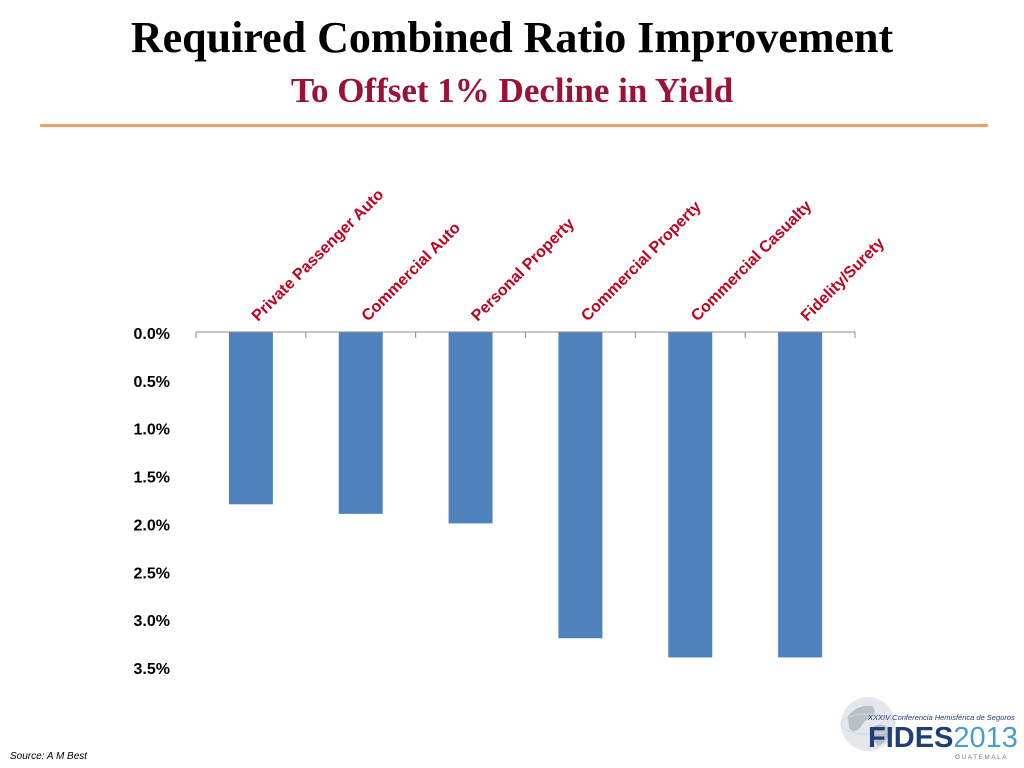 The height and width of the screenshot is (768, 1024). What do you see at coordinates (843, 280) in the screenshot?
I see `category-label: Fidelity/Surety` at bounding box center [843, 280].